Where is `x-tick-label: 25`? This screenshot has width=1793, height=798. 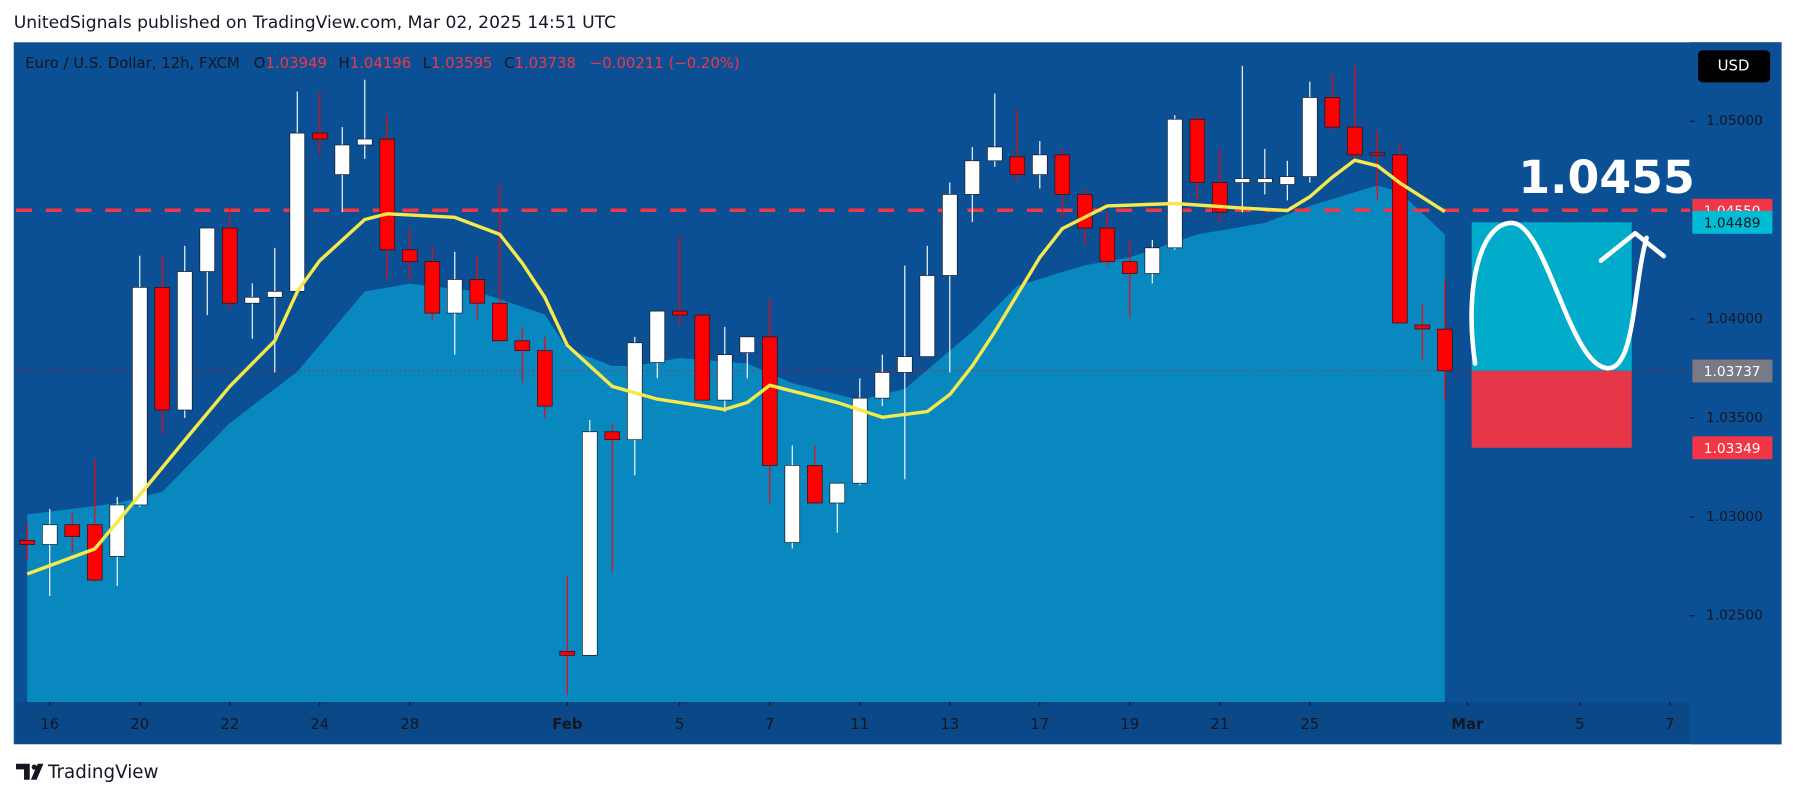
x-tick-label: 25 is located at coordinates (1309, 724).